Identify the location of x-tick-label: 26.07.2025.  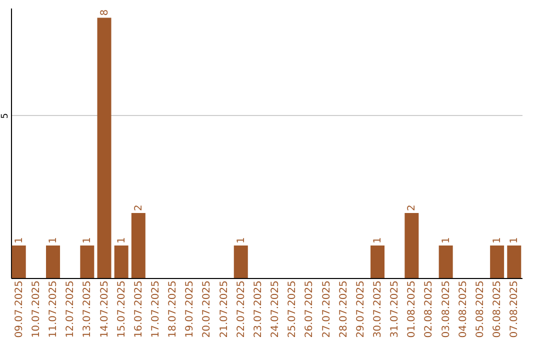
(310, 309).